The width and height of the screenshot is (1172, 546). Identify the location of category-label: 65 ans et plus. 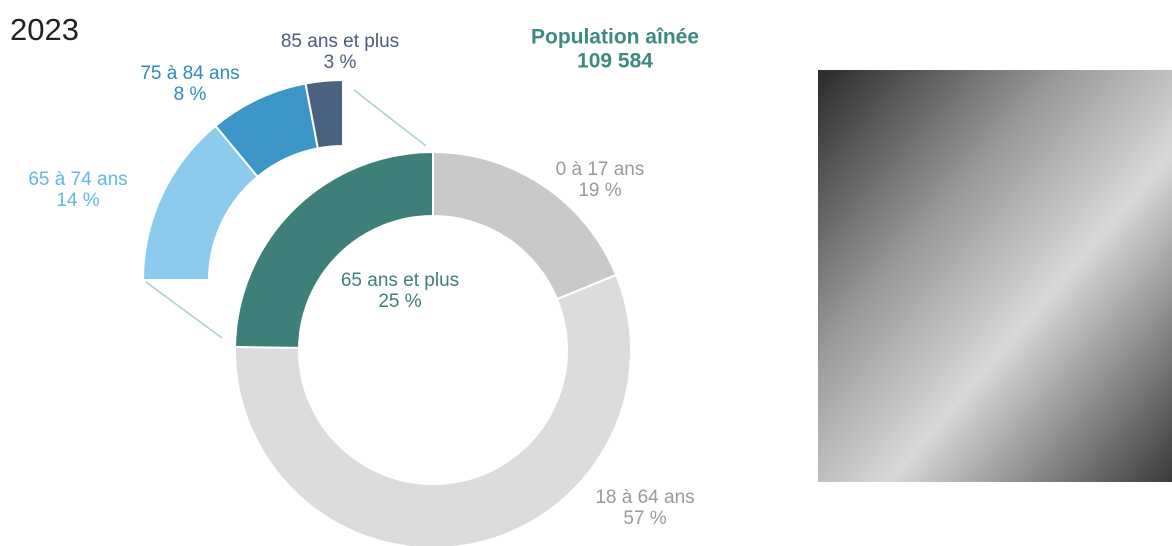
(400, 280).